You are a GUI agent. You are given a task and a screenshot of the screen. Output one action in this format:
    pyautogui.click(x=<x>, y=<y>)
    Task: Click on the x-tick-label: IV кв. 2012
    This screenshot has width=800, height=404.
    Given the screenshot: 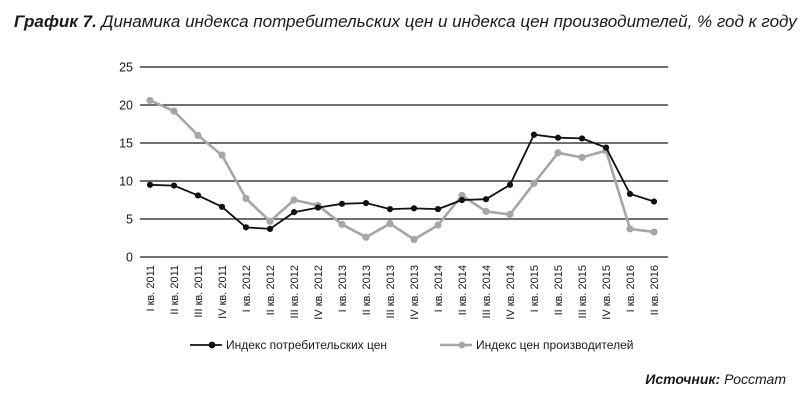 What is the action you would take?
    pyautogui.click(x=319, y=292)
    